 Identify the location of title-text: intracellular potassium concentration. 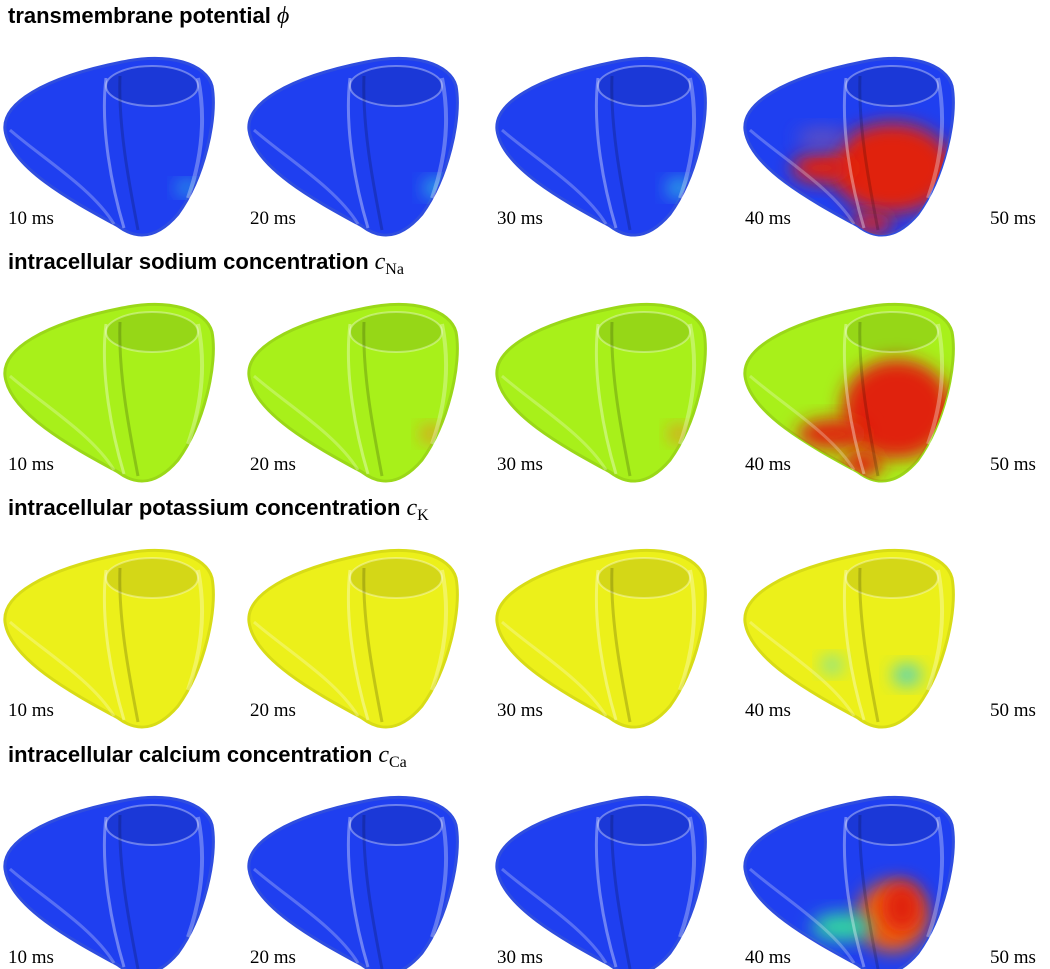
(204, 507).